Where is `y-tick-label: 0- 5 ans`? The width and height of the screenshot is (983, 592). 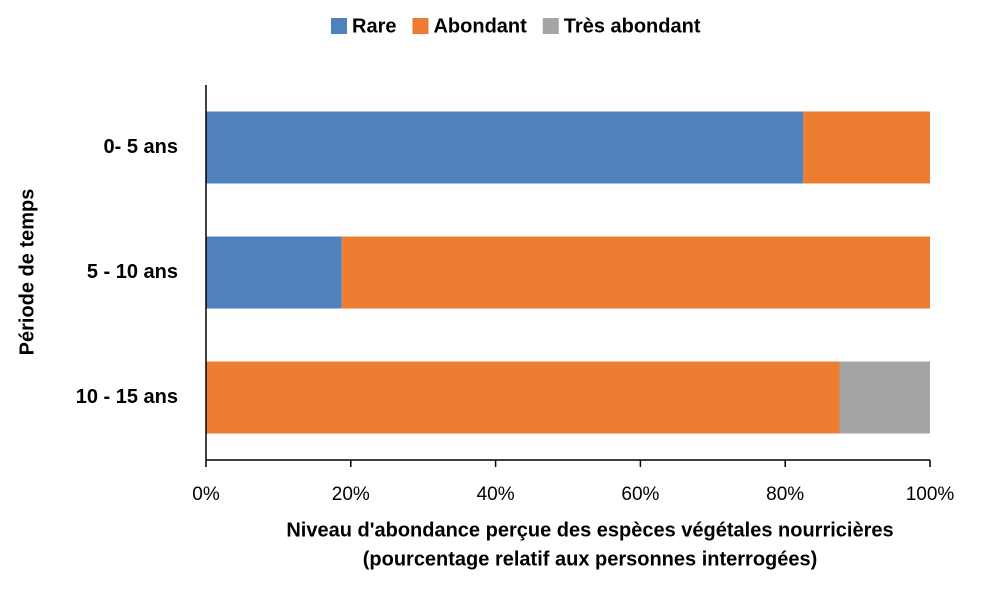 y-tick-label: 0- 5 ans is located at coordinates (141, 147).